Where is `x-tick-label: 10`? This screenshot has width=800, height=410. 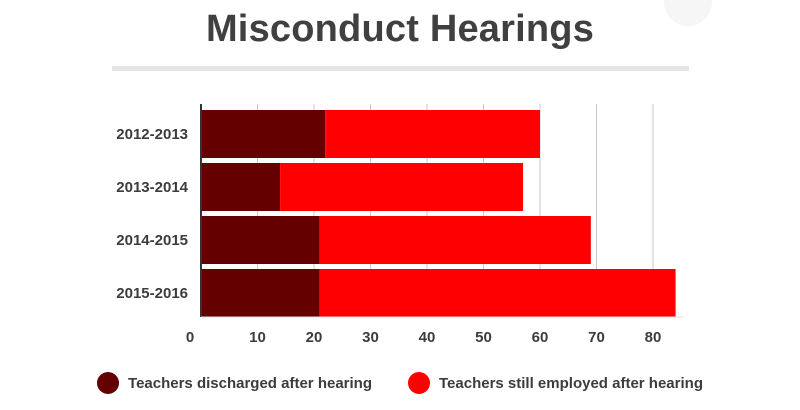 x-tick-label: 10 is located at coordinates (257, 337).